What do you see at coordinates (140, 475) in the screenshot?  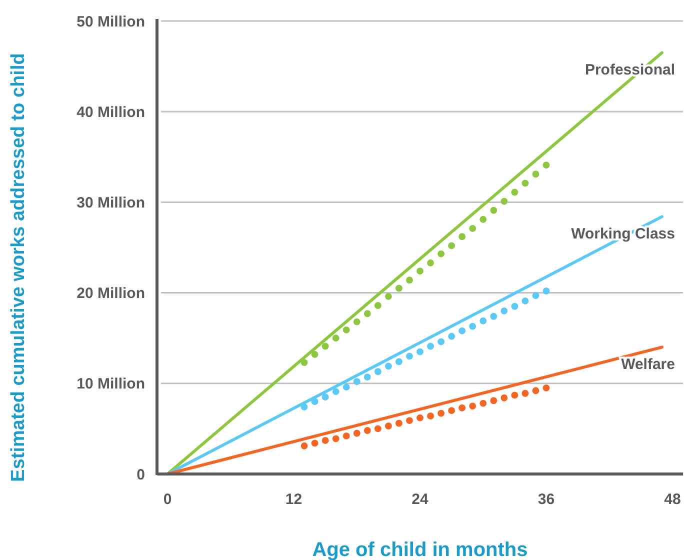 I see `y-tick-label: 0` at bounding box center [140, 475].